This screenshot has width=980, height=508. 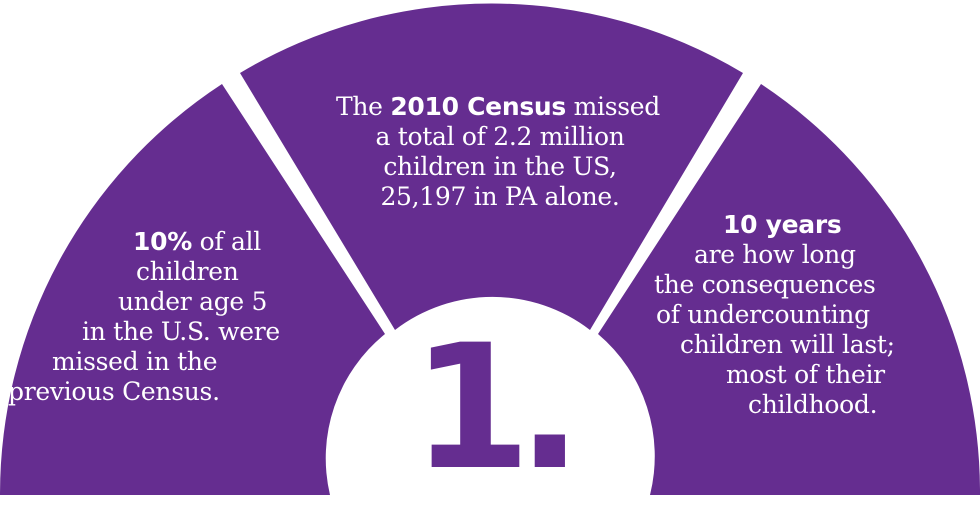 What do you see at coordinates (787, 344) in the screenshot?
I see `right-line-5: children will last;` at bounding box center [787, 344].